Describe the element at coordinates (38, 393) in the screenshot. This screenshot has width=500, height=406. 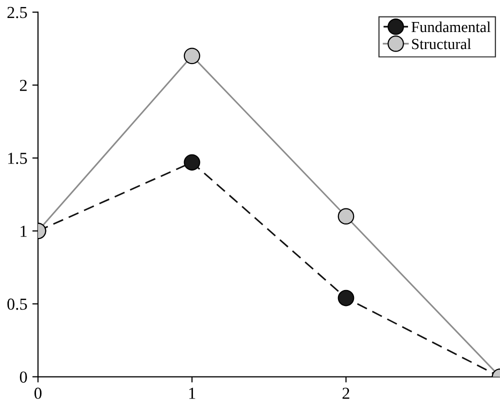
I see `x-tick-label: 0` at that location.